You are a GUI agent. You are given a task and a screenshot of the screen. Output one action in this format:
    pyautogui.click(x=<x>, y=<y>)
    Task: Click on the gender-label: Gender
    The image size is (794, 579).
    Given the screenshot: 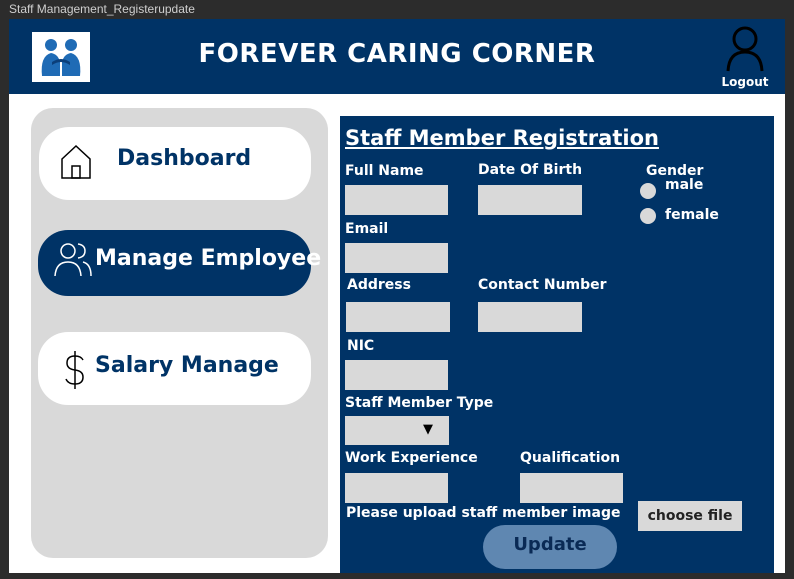 What is the action you would take?
    pyautogui.click(x=675, y=171)
    